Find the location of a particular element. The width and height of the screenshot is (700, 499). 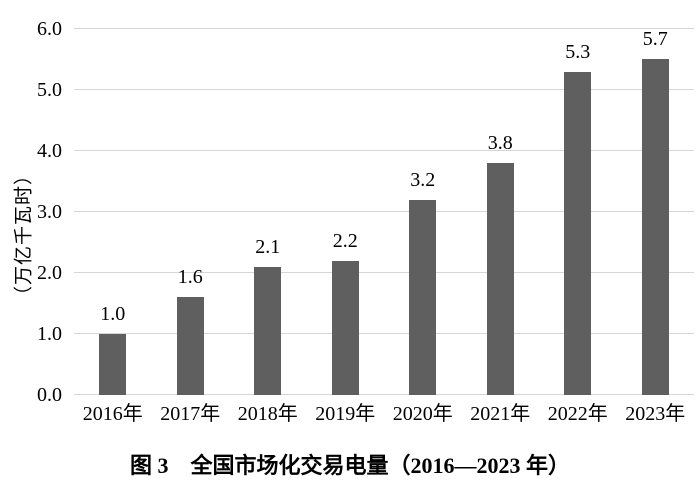

bar-value-label: 5.7 is located at coordinates (655, 39).